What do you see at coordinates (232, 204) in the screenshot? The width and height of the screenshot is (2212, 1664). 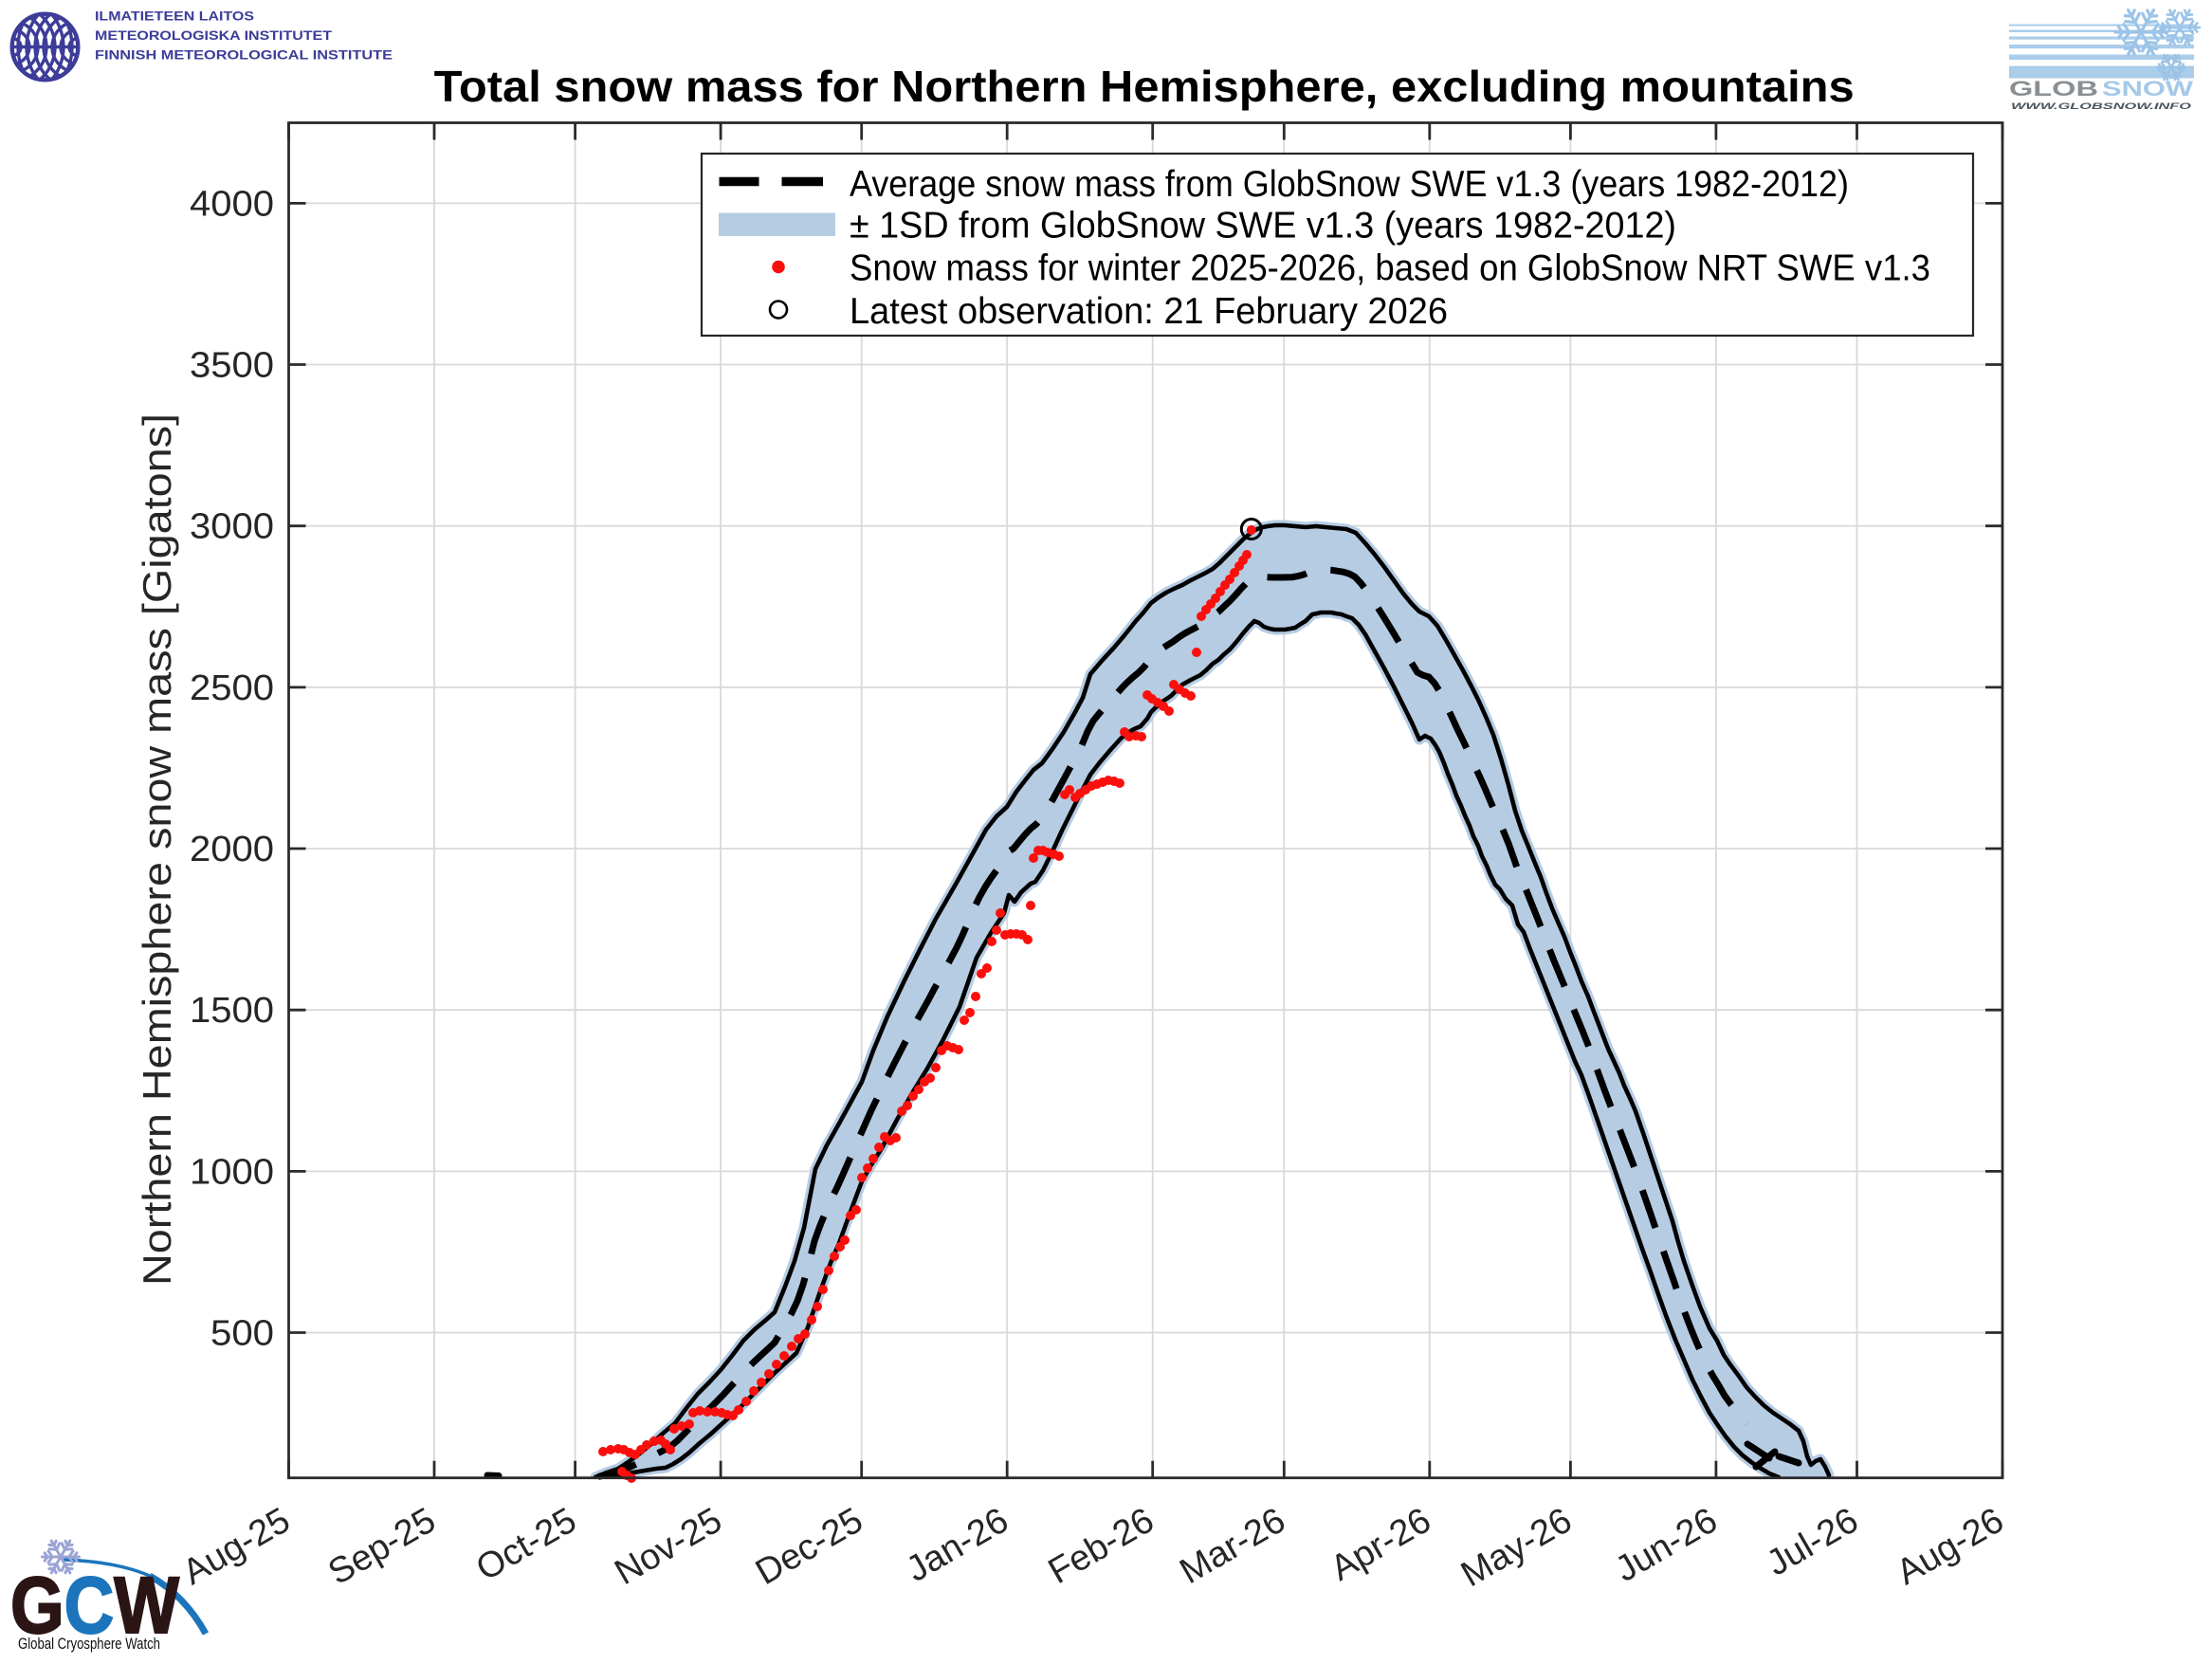 I see `svg-text: 4000` at bounding box center [232, 204].